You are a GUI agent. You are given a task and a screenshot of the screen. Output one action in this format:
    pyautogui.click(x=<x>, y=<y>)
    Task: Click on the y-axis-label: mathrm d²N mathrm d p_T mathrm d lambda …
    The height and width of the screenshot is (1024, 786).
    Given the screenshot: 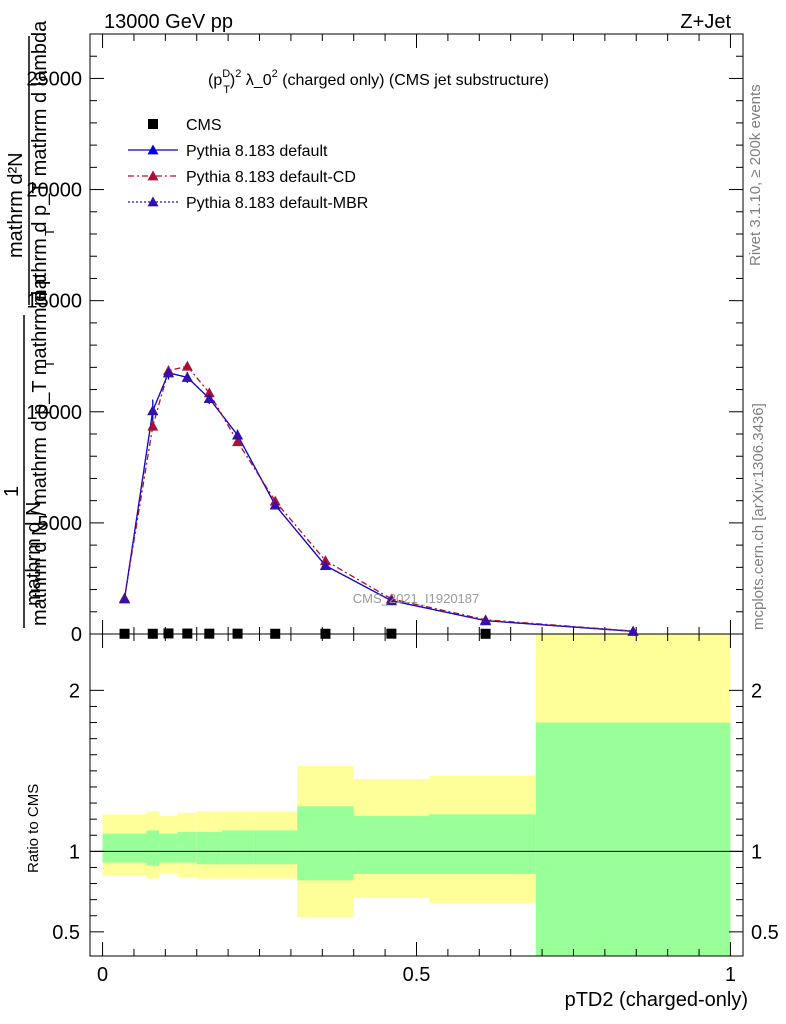 What is the action you would take?
    pyautogui.click(x=29, y=324)
    